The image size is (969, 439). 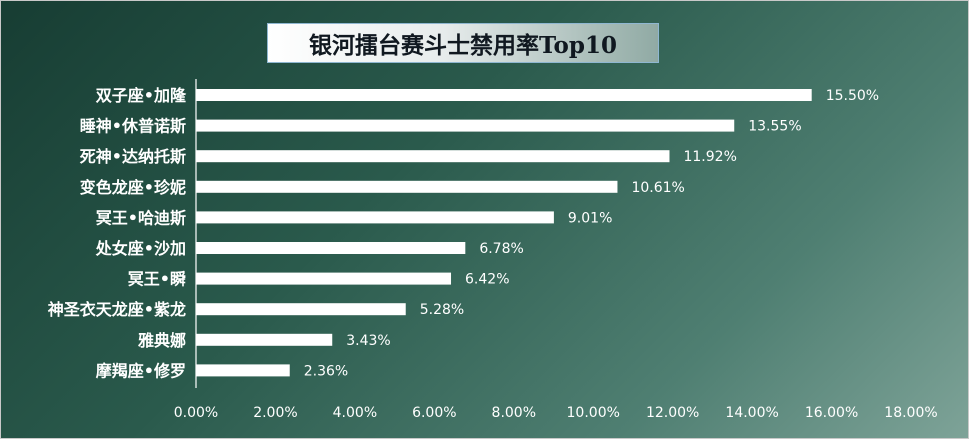 I want to click on category-label: 冥王•哈迪斯, so click(x=141, y=217).